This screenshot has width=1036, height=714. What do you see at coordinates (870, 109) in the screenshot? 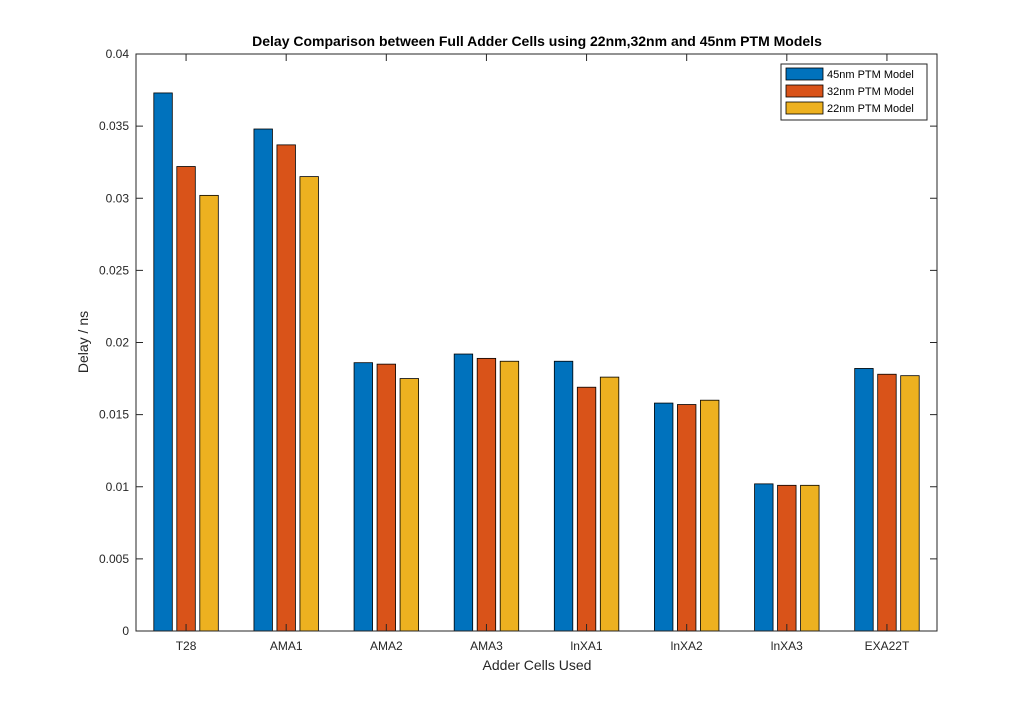
I see `legend-label: 22nm PTM Model` at bounding box center [870, 109].